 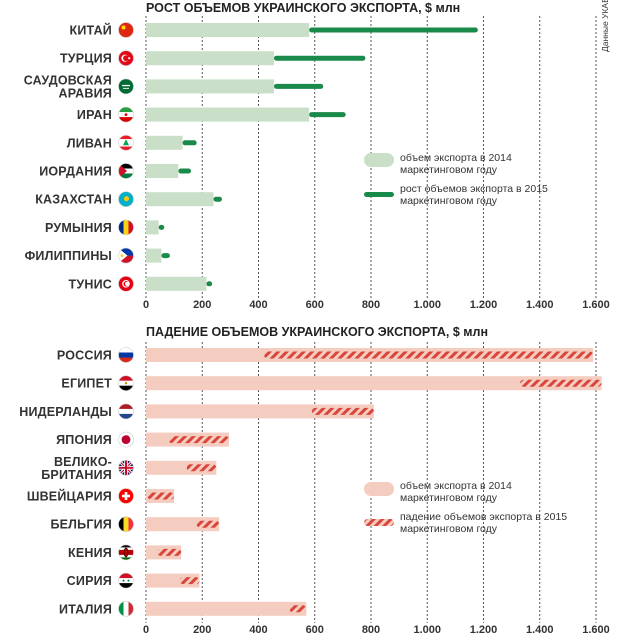 What do you see at coordinates (303, 8) in the screenshot?
I see `growth-chart-title: РОСТ ОБЪЕМОВ УКРАИНСКОГО ЭКСПОРТА, $ млн` at bounding box center [303, 8].